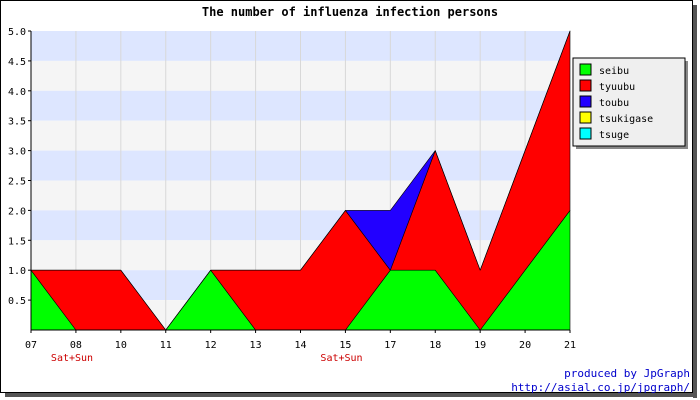 This screenshot has width=700, height=400. Describe the element at coordinates (585, 101) in the screenshot. I see `legend-swatch-toubu` at that location.